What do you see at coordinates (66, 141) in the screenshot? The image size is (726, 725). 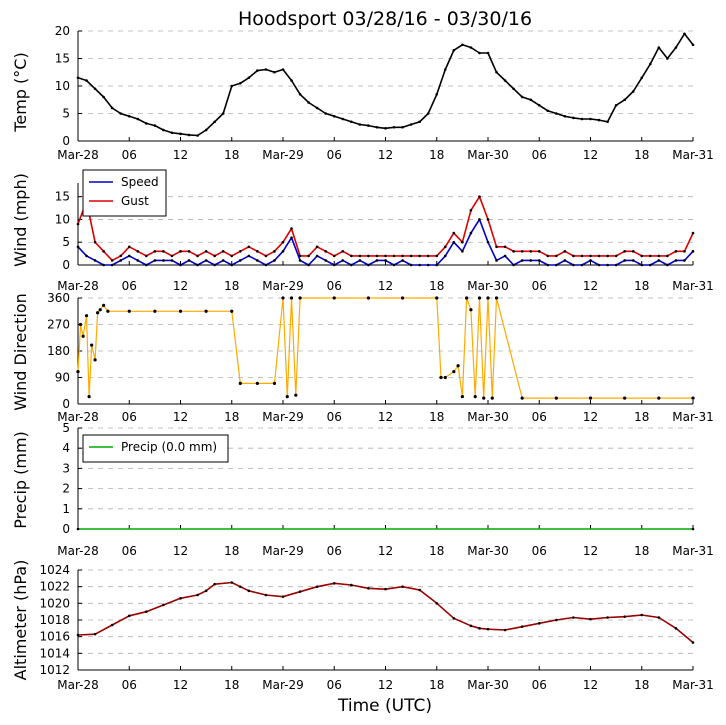 I see `temperature-y-tick-label: 0` at bounding box center [66, 141].